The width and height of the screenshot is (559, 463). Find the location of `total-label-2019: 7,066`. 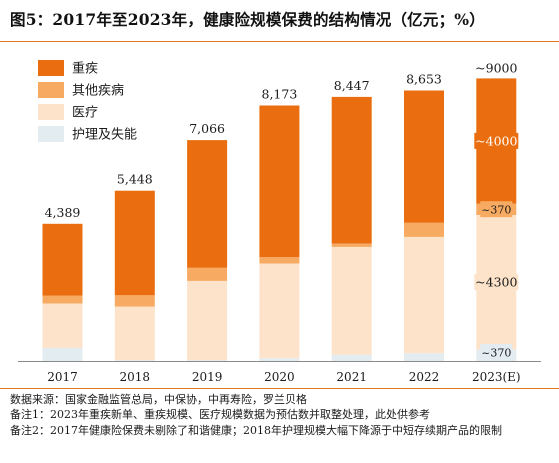

total-label-2019: 7,066 is located at coordinates (207, 128).